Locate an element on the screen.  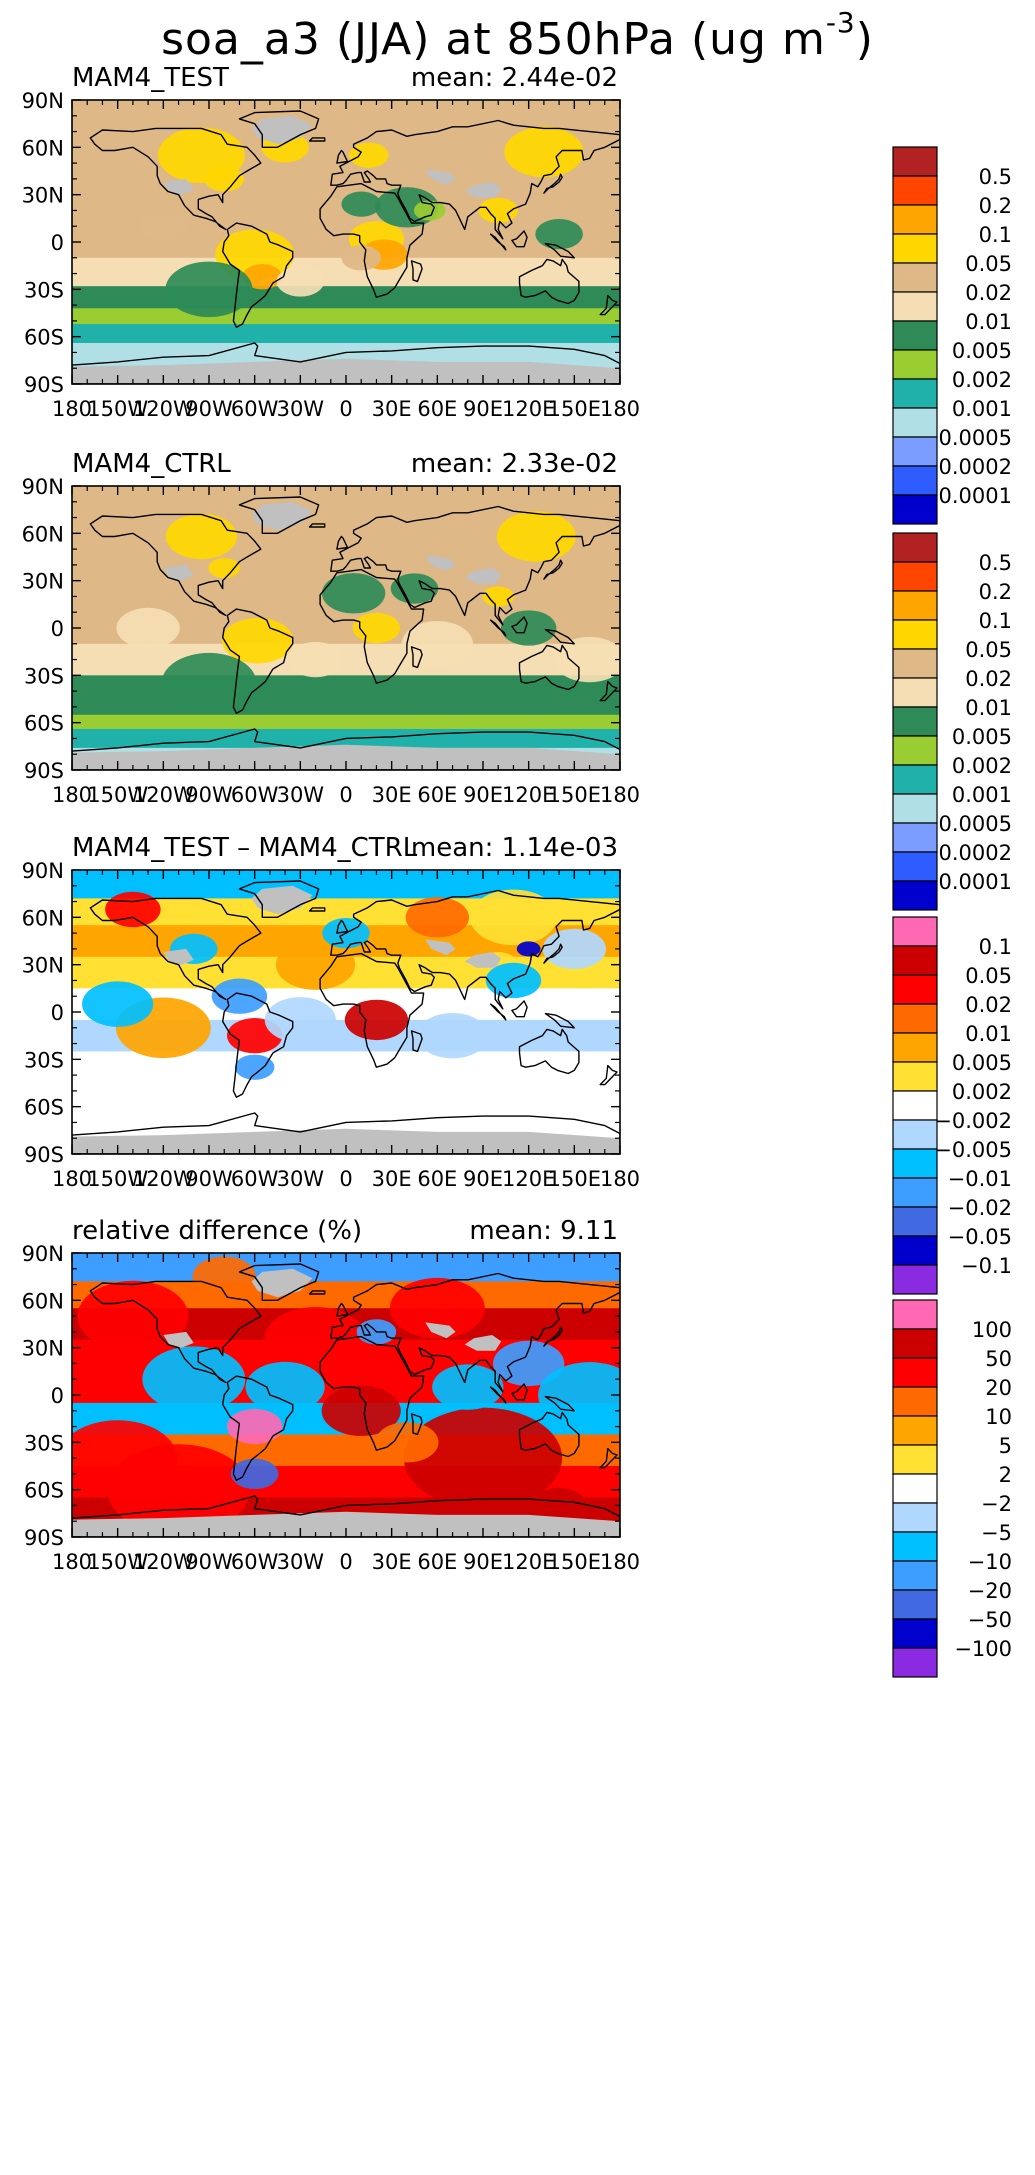
x-tick-label: 180 is located at coordinates (620, 1179).